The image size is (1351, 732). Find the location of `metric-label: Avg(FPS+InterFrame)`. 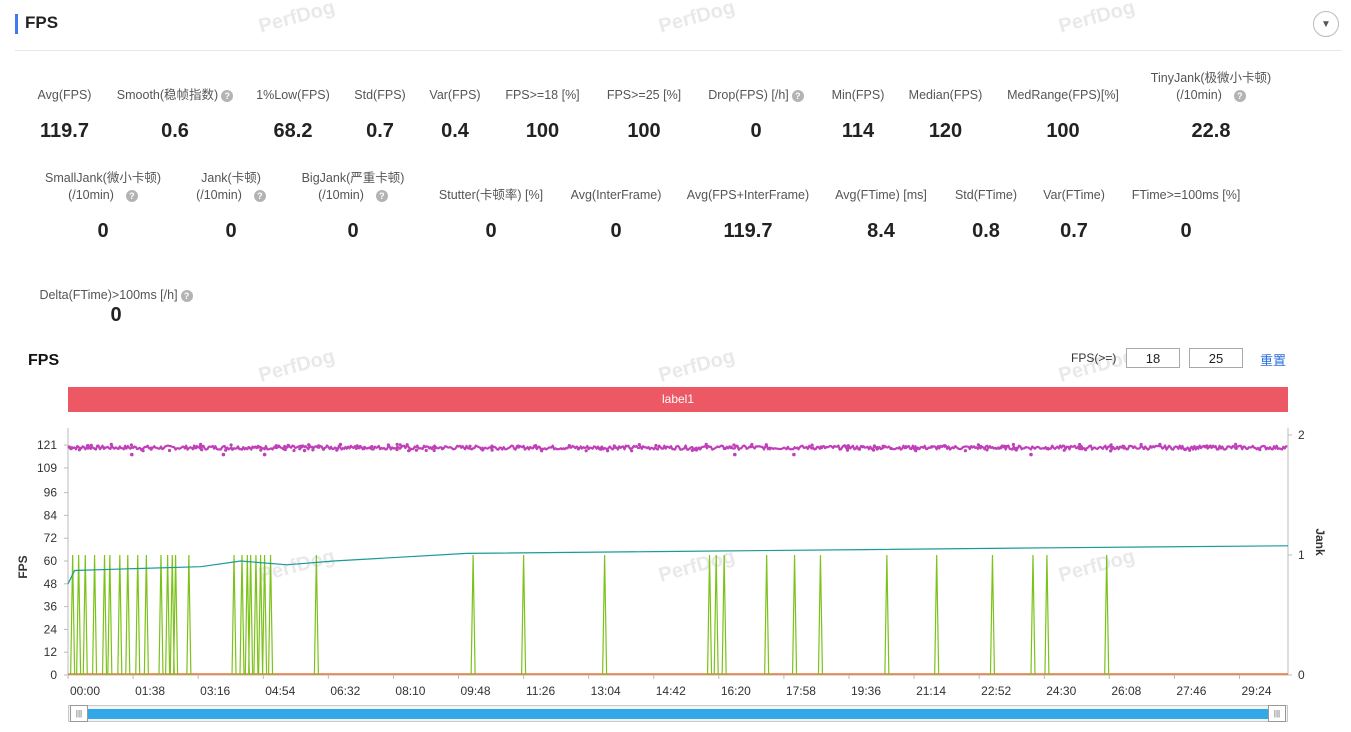

metric-label: Avg(FPS+InterFrame) is located at coordinates (748, 195).